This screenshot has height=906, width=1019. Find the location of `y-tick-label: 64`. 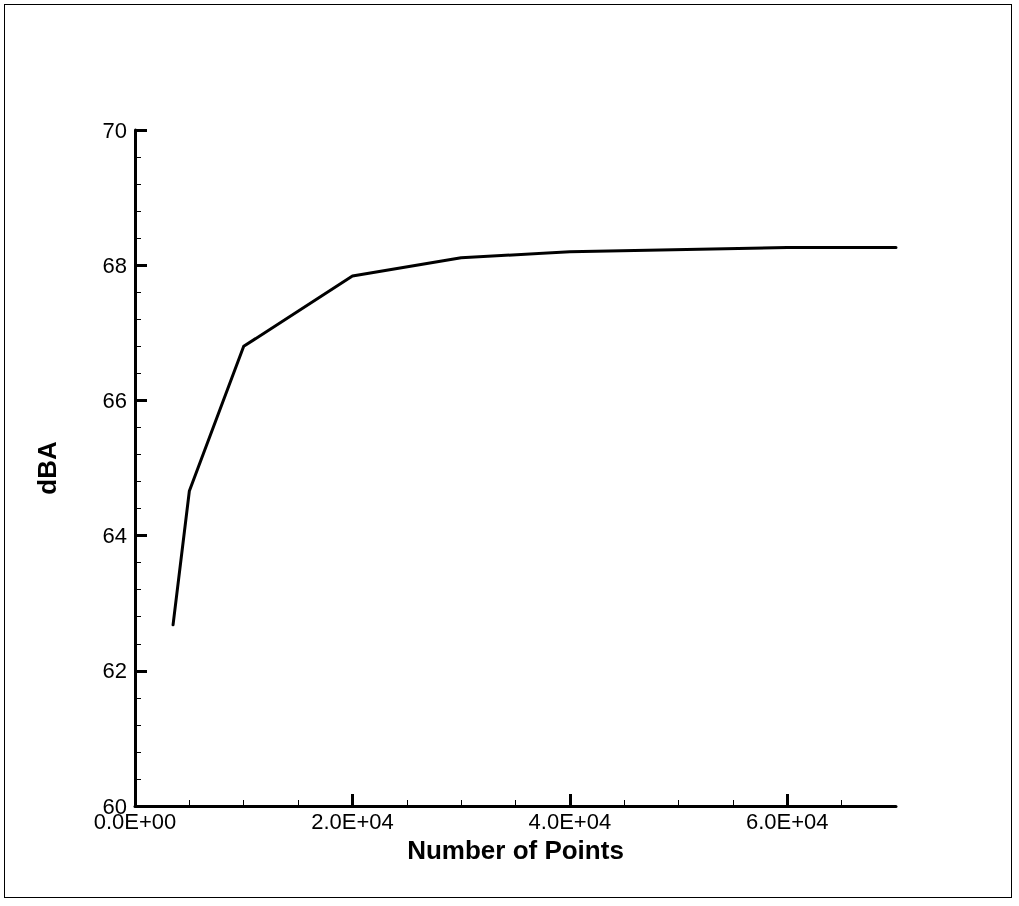

y-tick-label: 64 is located at coordinates (114, 536).